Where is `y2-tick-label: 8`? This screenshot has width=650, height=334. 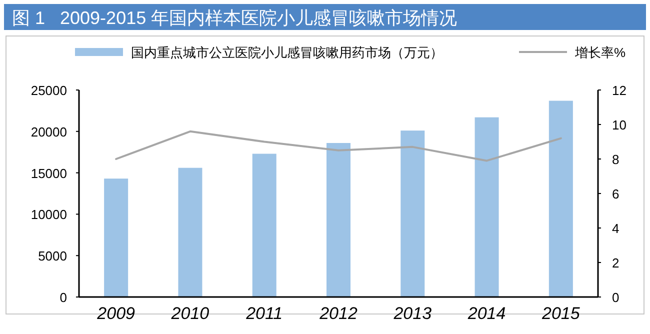
y2-tick-label: 8 is located at coordinates (616, 159).